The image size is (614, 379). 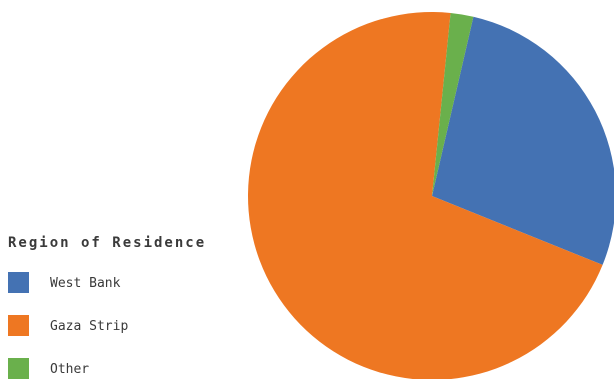 What do you see at coordinates (85, 283) in the screenshot?
I see `legend-label: West Bank` at bounding box center [85, 283].